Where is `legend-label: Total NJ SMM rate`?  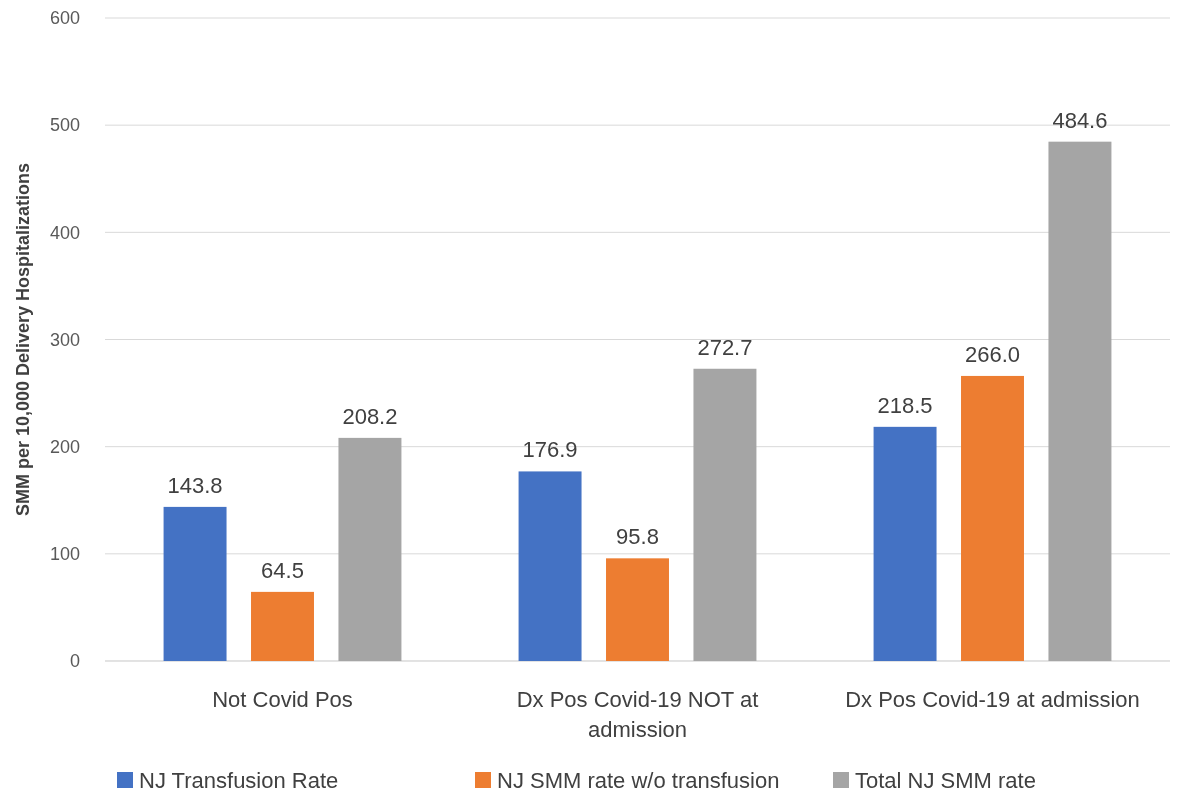 legend-label: Total NJ SMM rate is located at coordinates (945, 780).